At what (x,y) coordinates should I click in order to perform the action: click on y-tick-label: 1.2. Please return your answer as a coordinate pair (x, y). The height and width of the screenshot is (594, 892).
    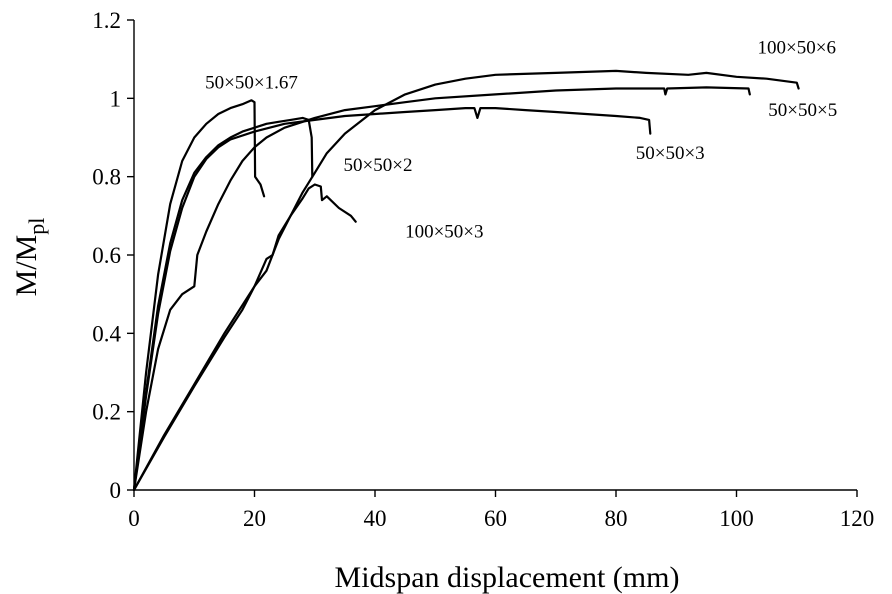
    Looking at the image, I should click on (106, 20).